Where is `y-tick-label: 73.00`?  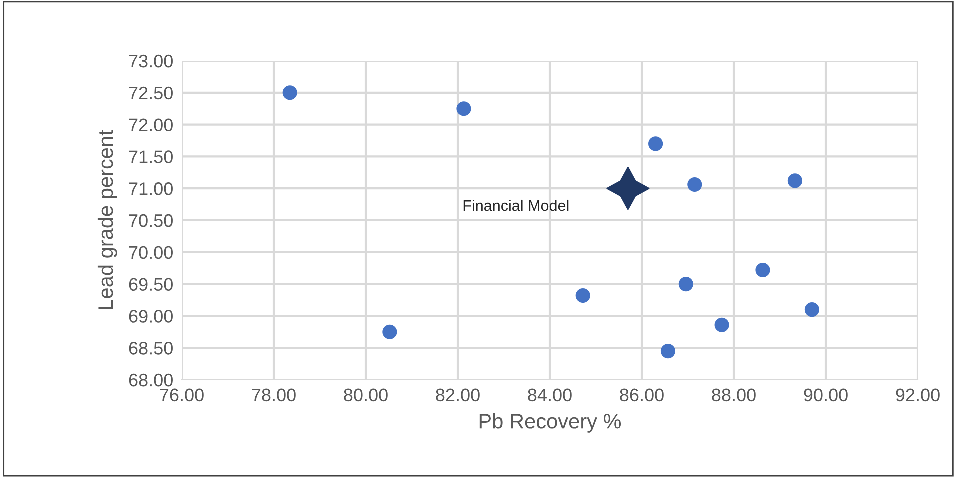
y-tick-label: 73.00 is located at coordinates (151, 61).